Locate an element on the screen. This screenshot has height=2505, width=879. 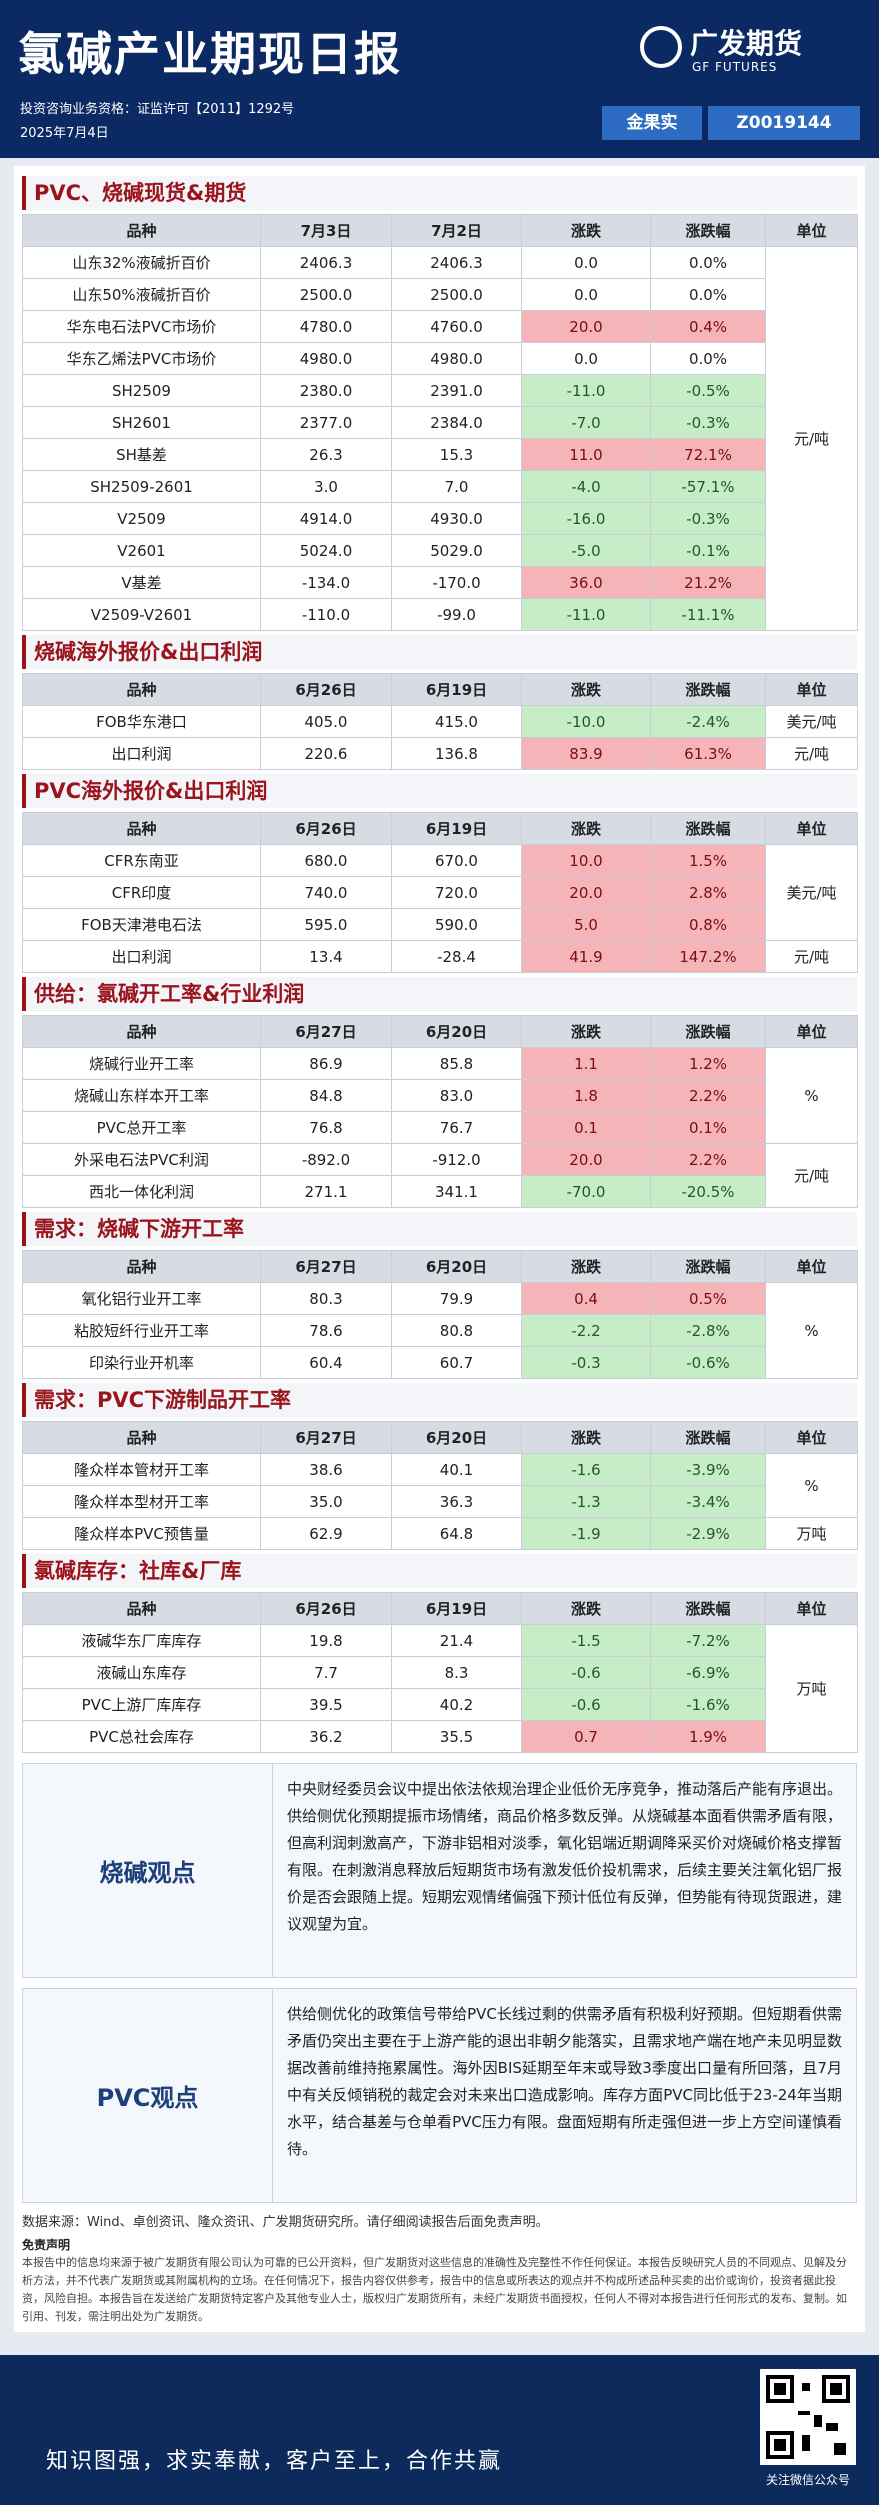
logo-icon is located at coordinates (661, 47).